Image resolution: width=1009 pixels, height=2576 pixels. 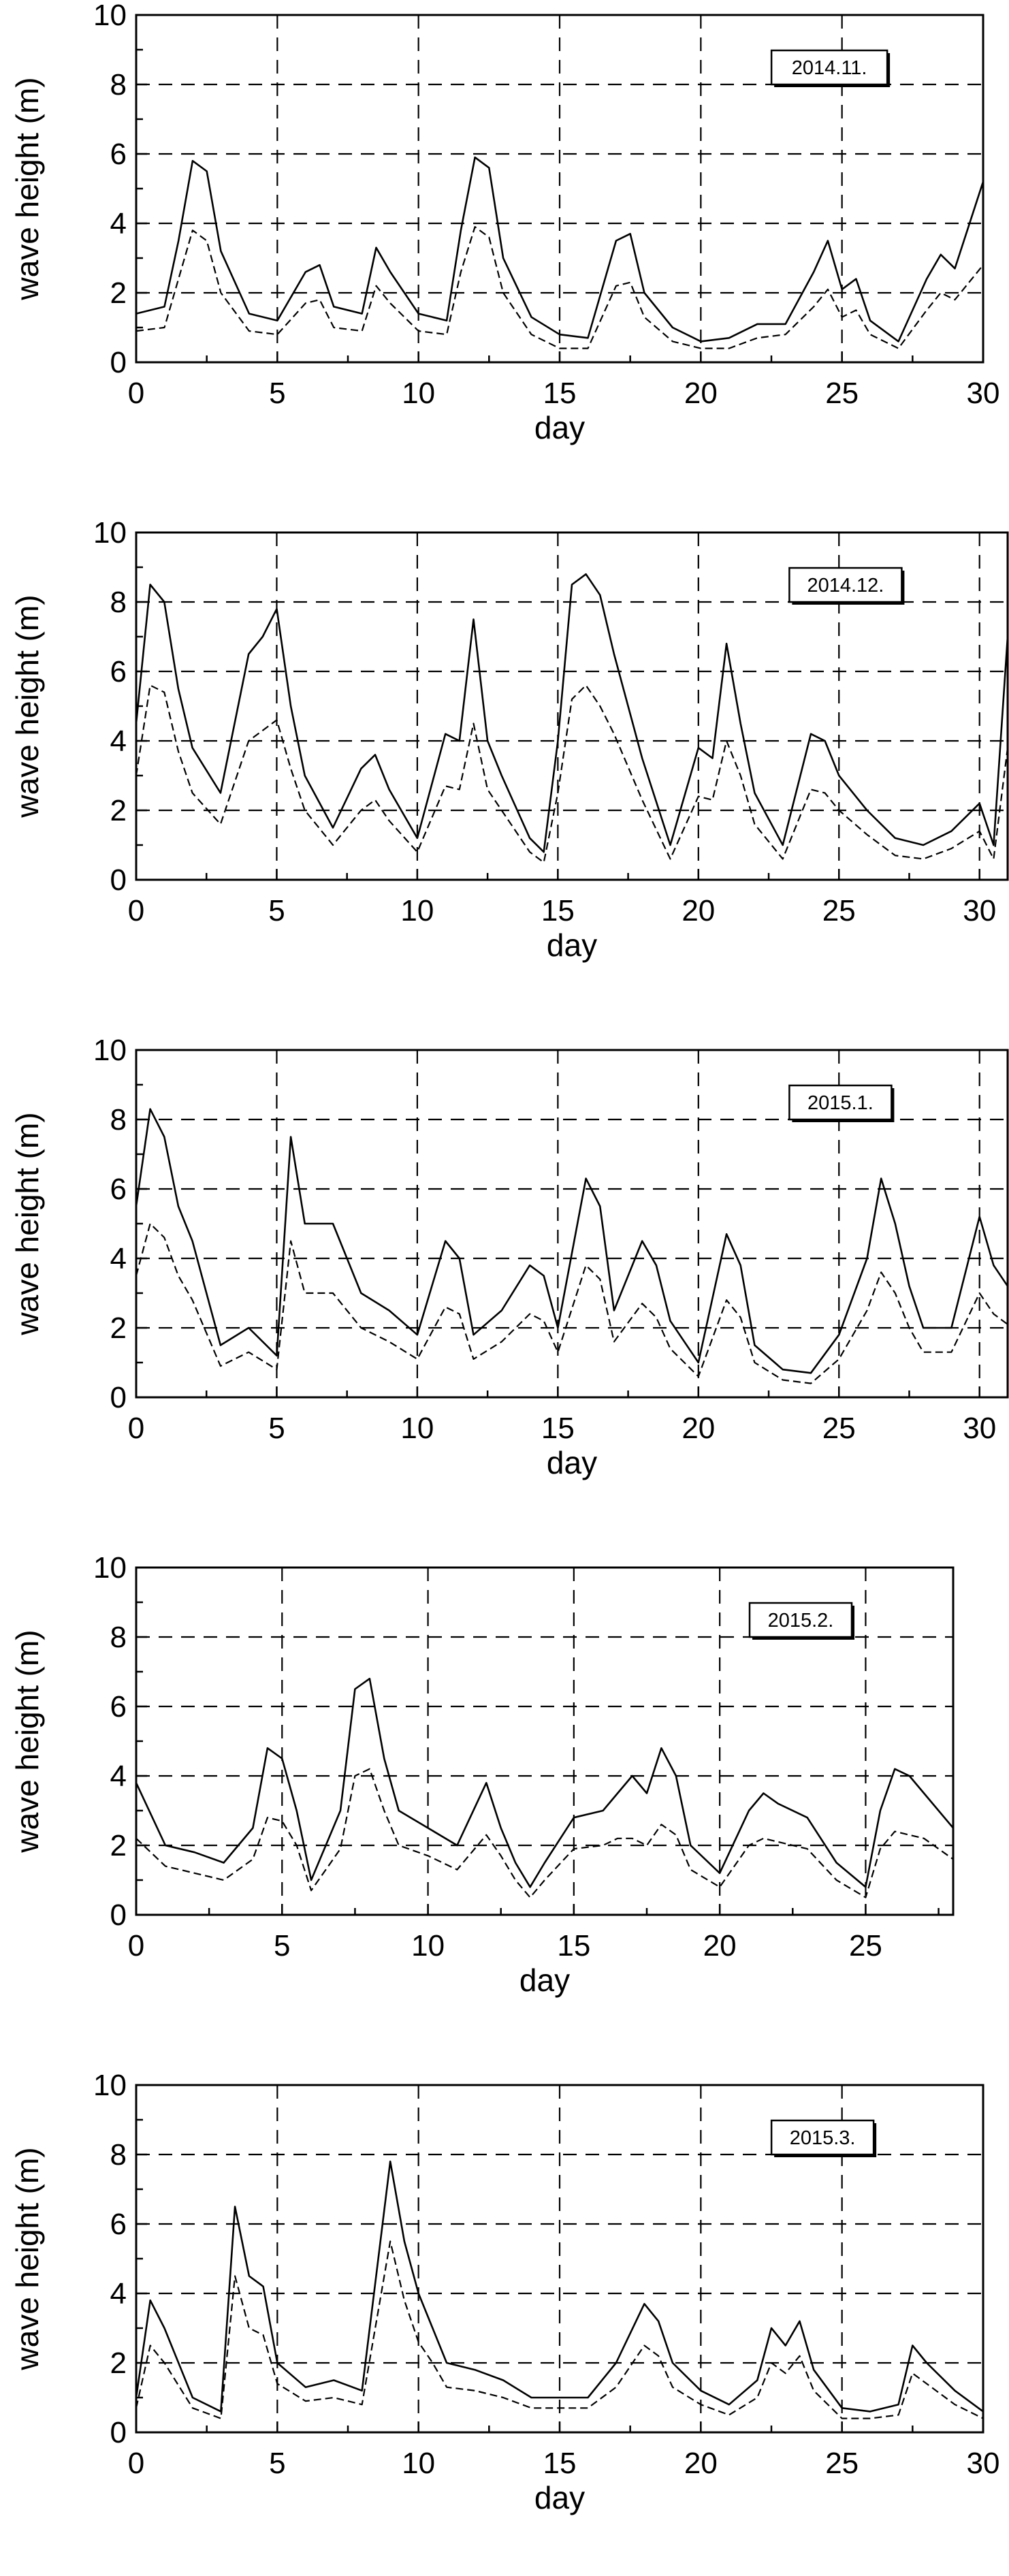 I want to click on chart-title: 2015.3., so click(x=823, y=2138).